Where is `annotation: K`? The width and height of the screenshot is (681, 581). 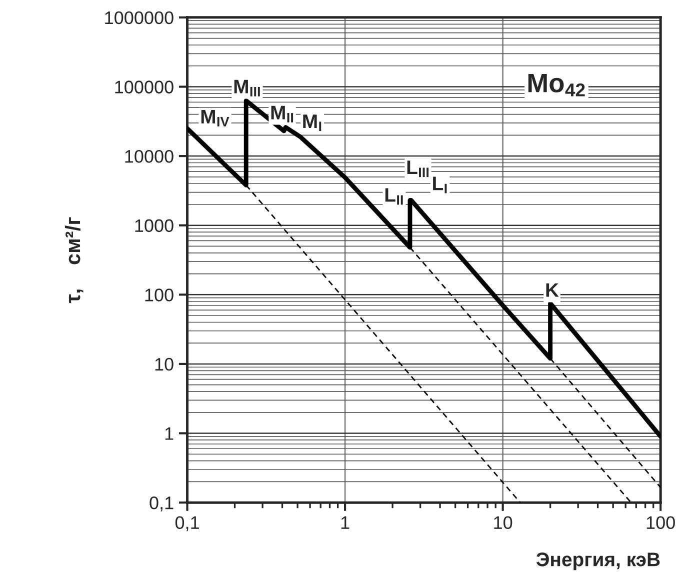 annotation: K is located at coordinates (552, 290).